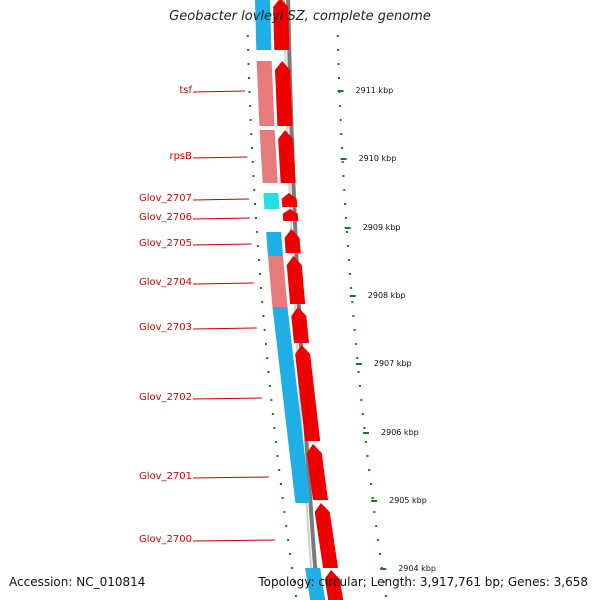 This screenshot has height=600, width=600. What do you see at coordinates (274, 244) in the screenshot?
I see `cds-reverse-glov2705` at bounding box center [274, 244].